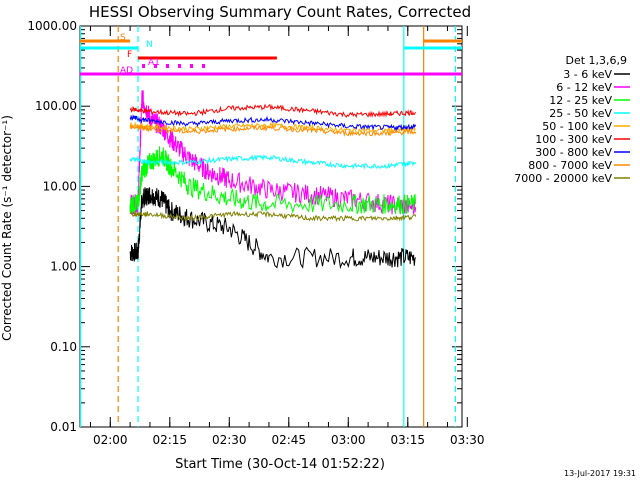  What do you see at coordinates (596, 60) in the screenshot?
I see `legend-title: Det 1,3,6,9` at bounding box center [596, 60].